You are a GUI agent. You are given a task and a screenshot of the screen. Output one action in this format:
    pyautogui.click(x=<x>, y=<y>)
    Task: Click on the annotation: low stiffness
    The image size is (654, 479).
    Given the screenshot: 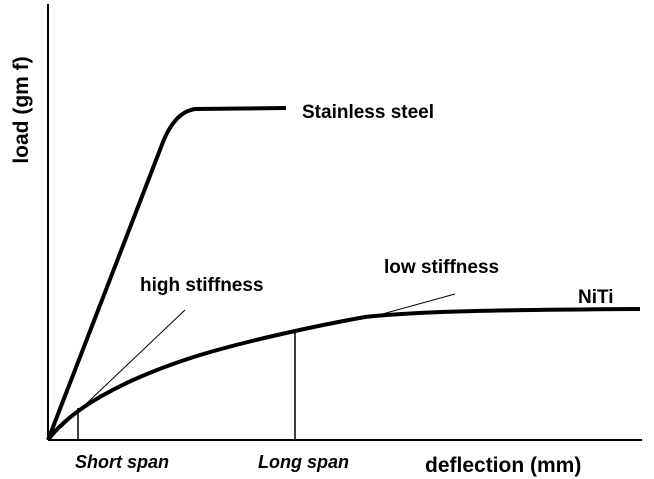 What is the action you would take?
    pyautogui.click(x=441, y=267)
    